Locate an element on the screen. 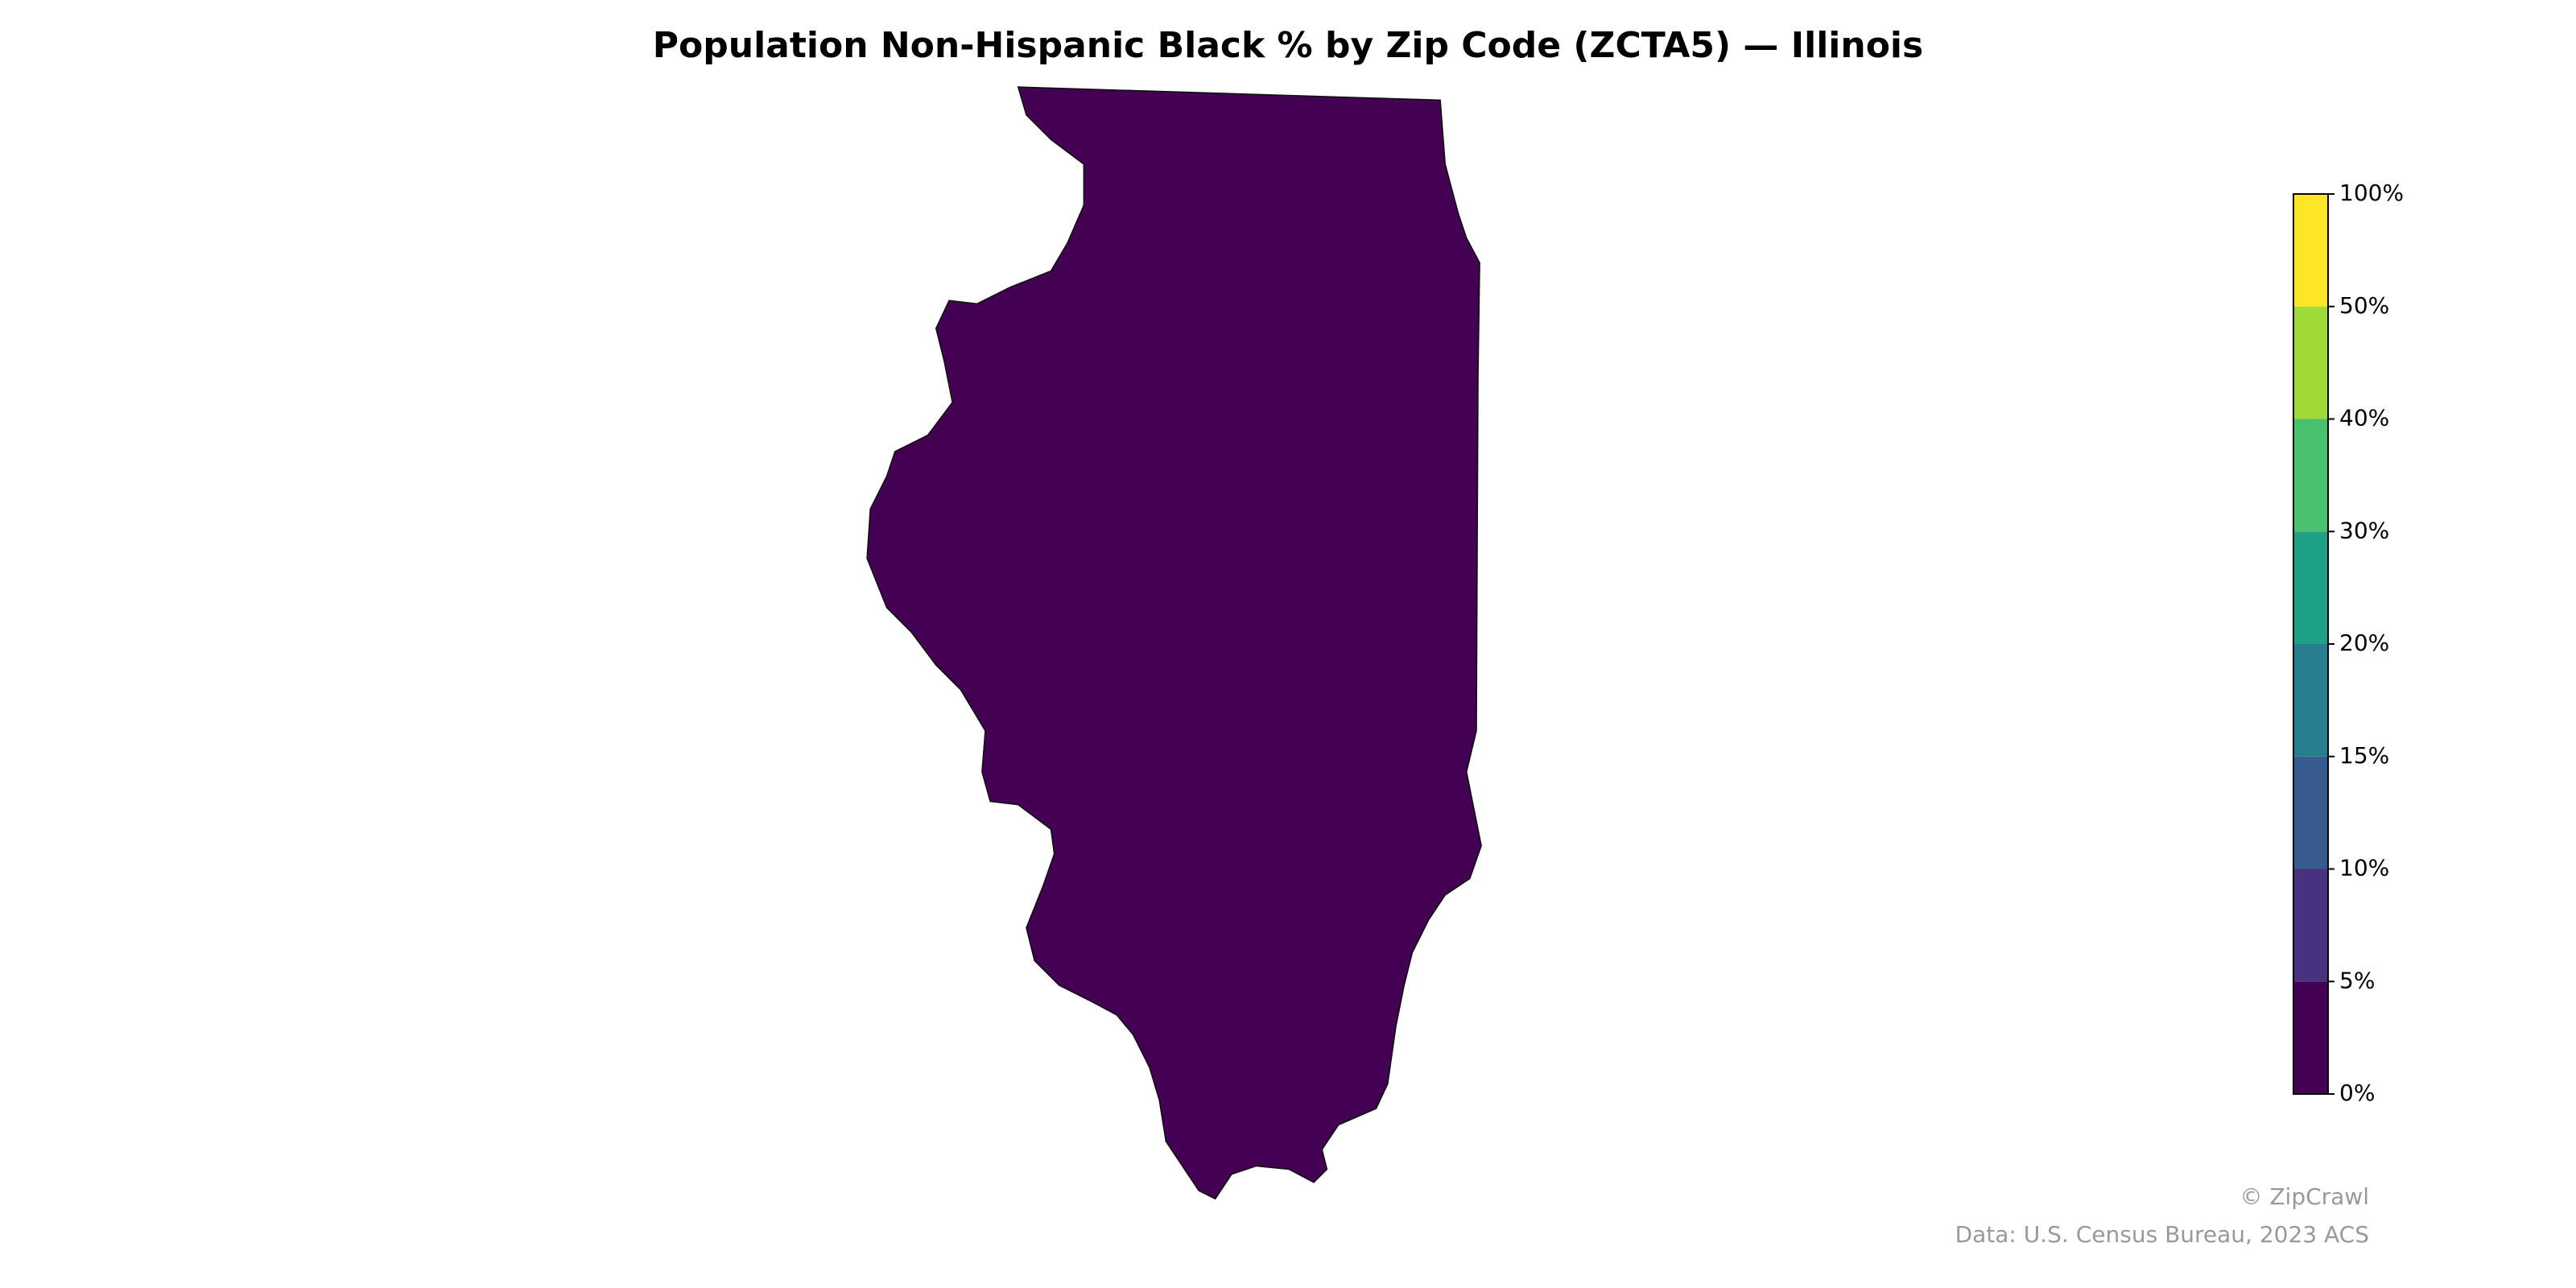 The width and height of the screenshot is (2576, 1288). colorbar-tick-label: 50% is located at coordinates (2364, 305).